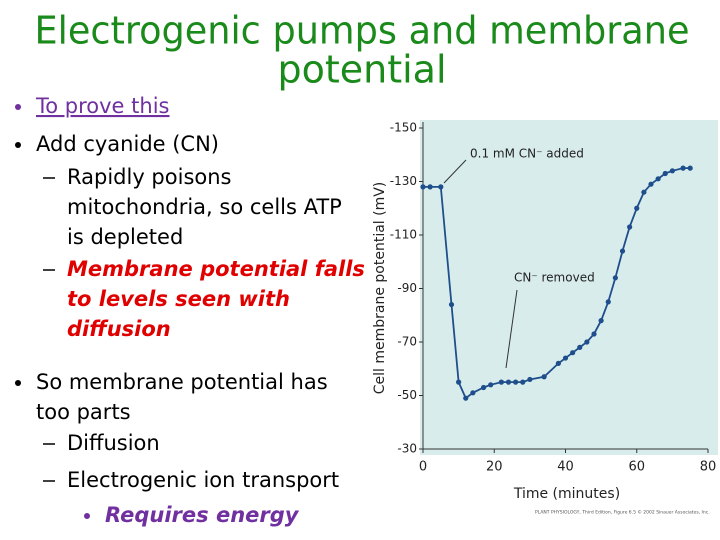 The image size is (720, 540). What do you see at coordinates (149, 177) in the screenshot?
I see `bullet-text: Rapidly poisons` at bounding box center [149, 177].